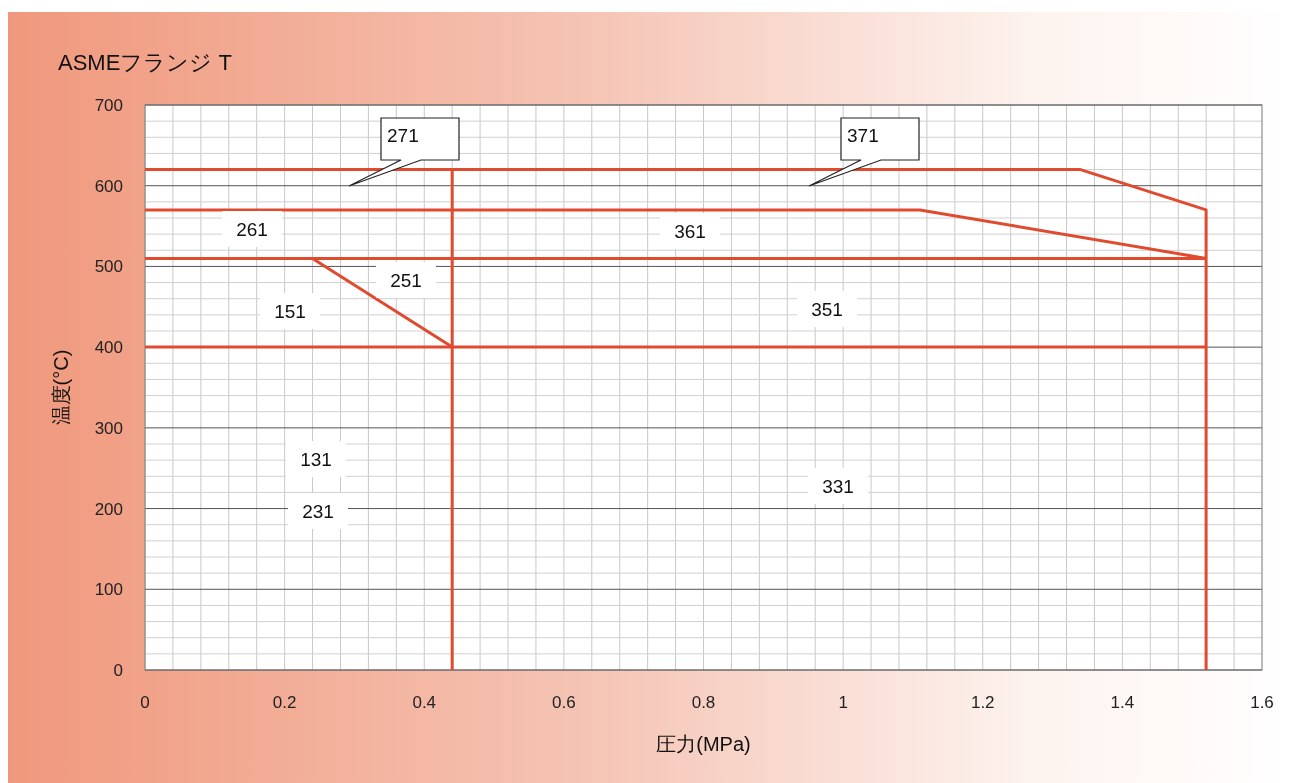 This screenshot has width=1293, height=783. Describe the element at coordinates (703, 744) in the screenshot. I see `x-axis-title: 圧力(MPa)` at that location.